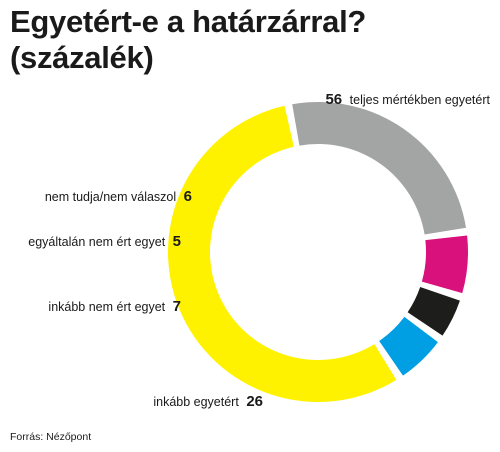  I want to click on value-egyaltalan: 5, so click(177, 241).